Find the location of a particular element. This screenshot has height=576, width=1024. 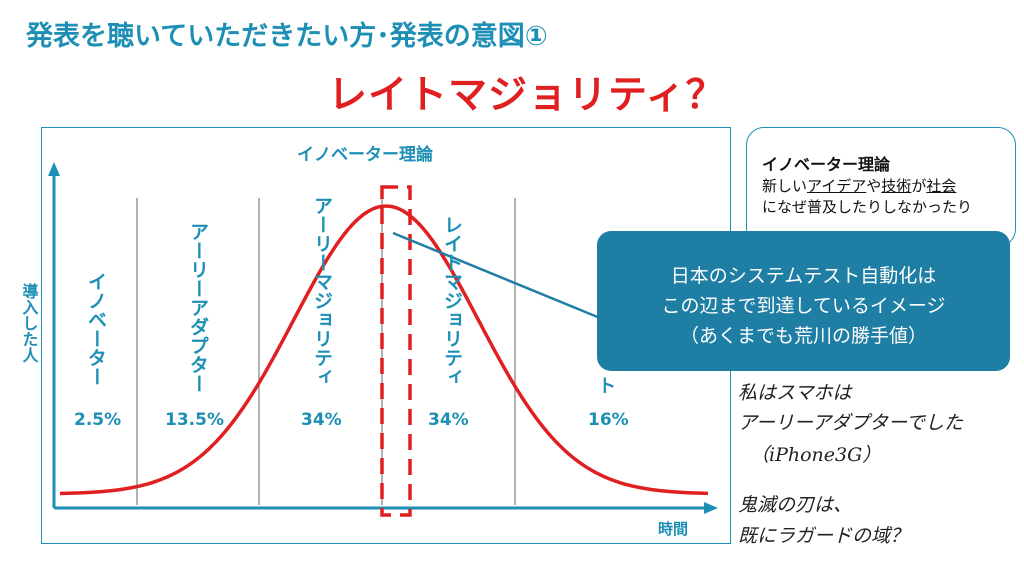

y-axis-label: 導入した人 is located at coordinates (29, 322).